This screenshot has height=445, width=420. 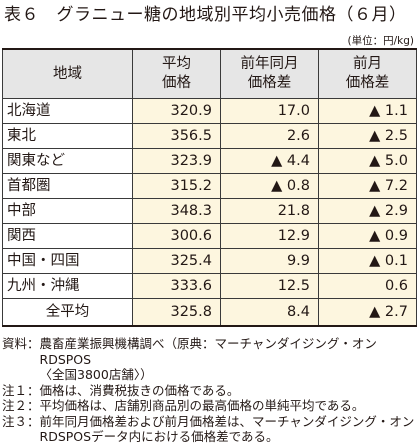 What do you see at coordinates (367, 161) in the screenshot?
I see `cell-mom-diff: ▲ 5.0` at bounding box center [367, 161].